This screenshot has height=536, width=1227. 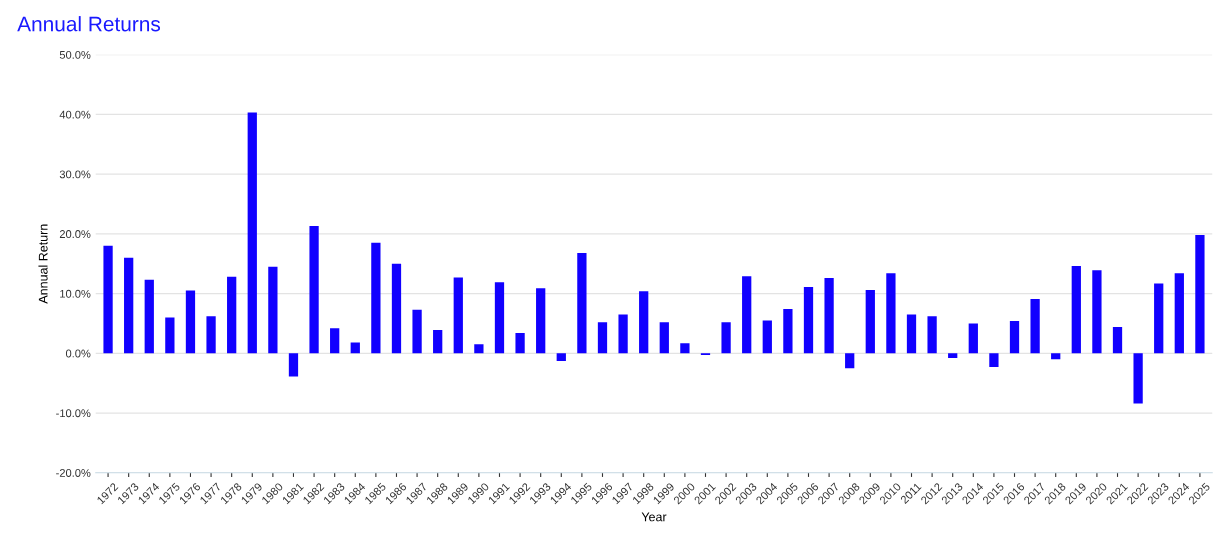 What do you see at coordinates (78, 353) in the screenshot?
I see `y-tick-label: 0.0%` at bounding box center [78, 353].